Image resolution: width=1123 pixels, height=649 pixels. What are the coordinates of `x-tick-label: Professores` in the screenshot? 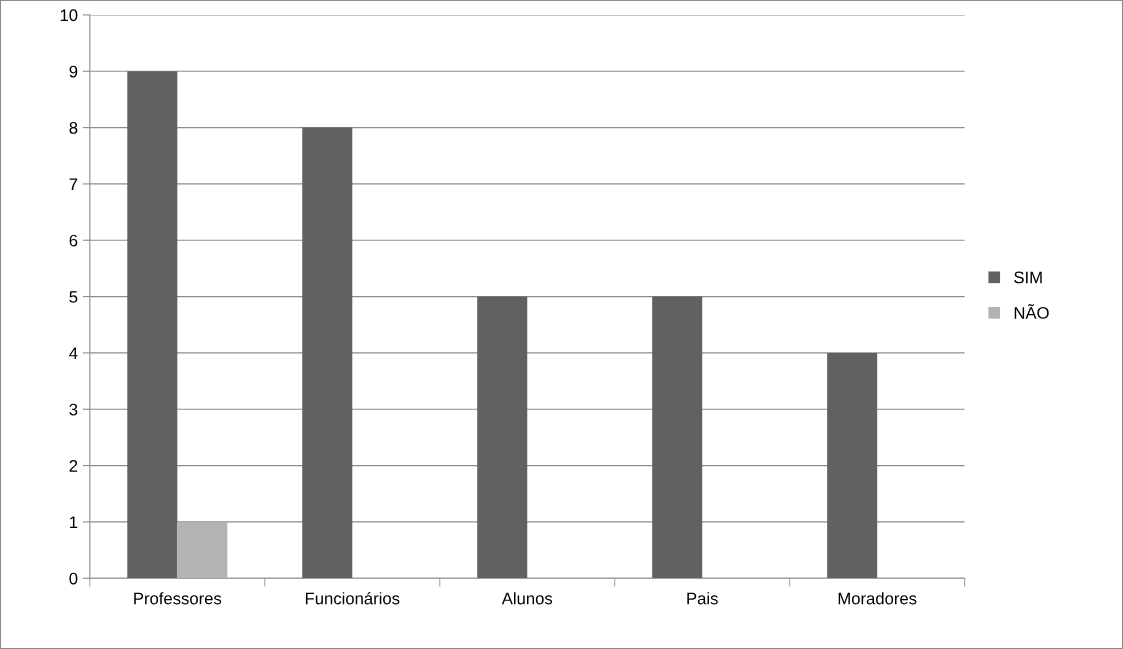 It's located at (178, 598).